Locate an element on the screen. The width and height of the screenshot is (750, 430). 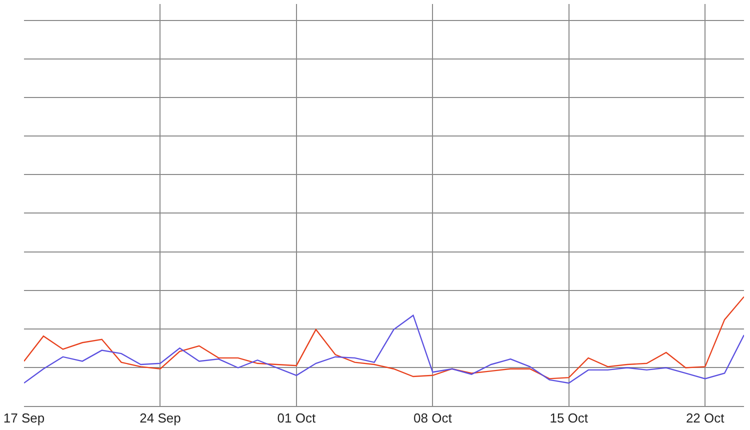
x-tick-label: 15 Oct is located at coordinates (569, 418).